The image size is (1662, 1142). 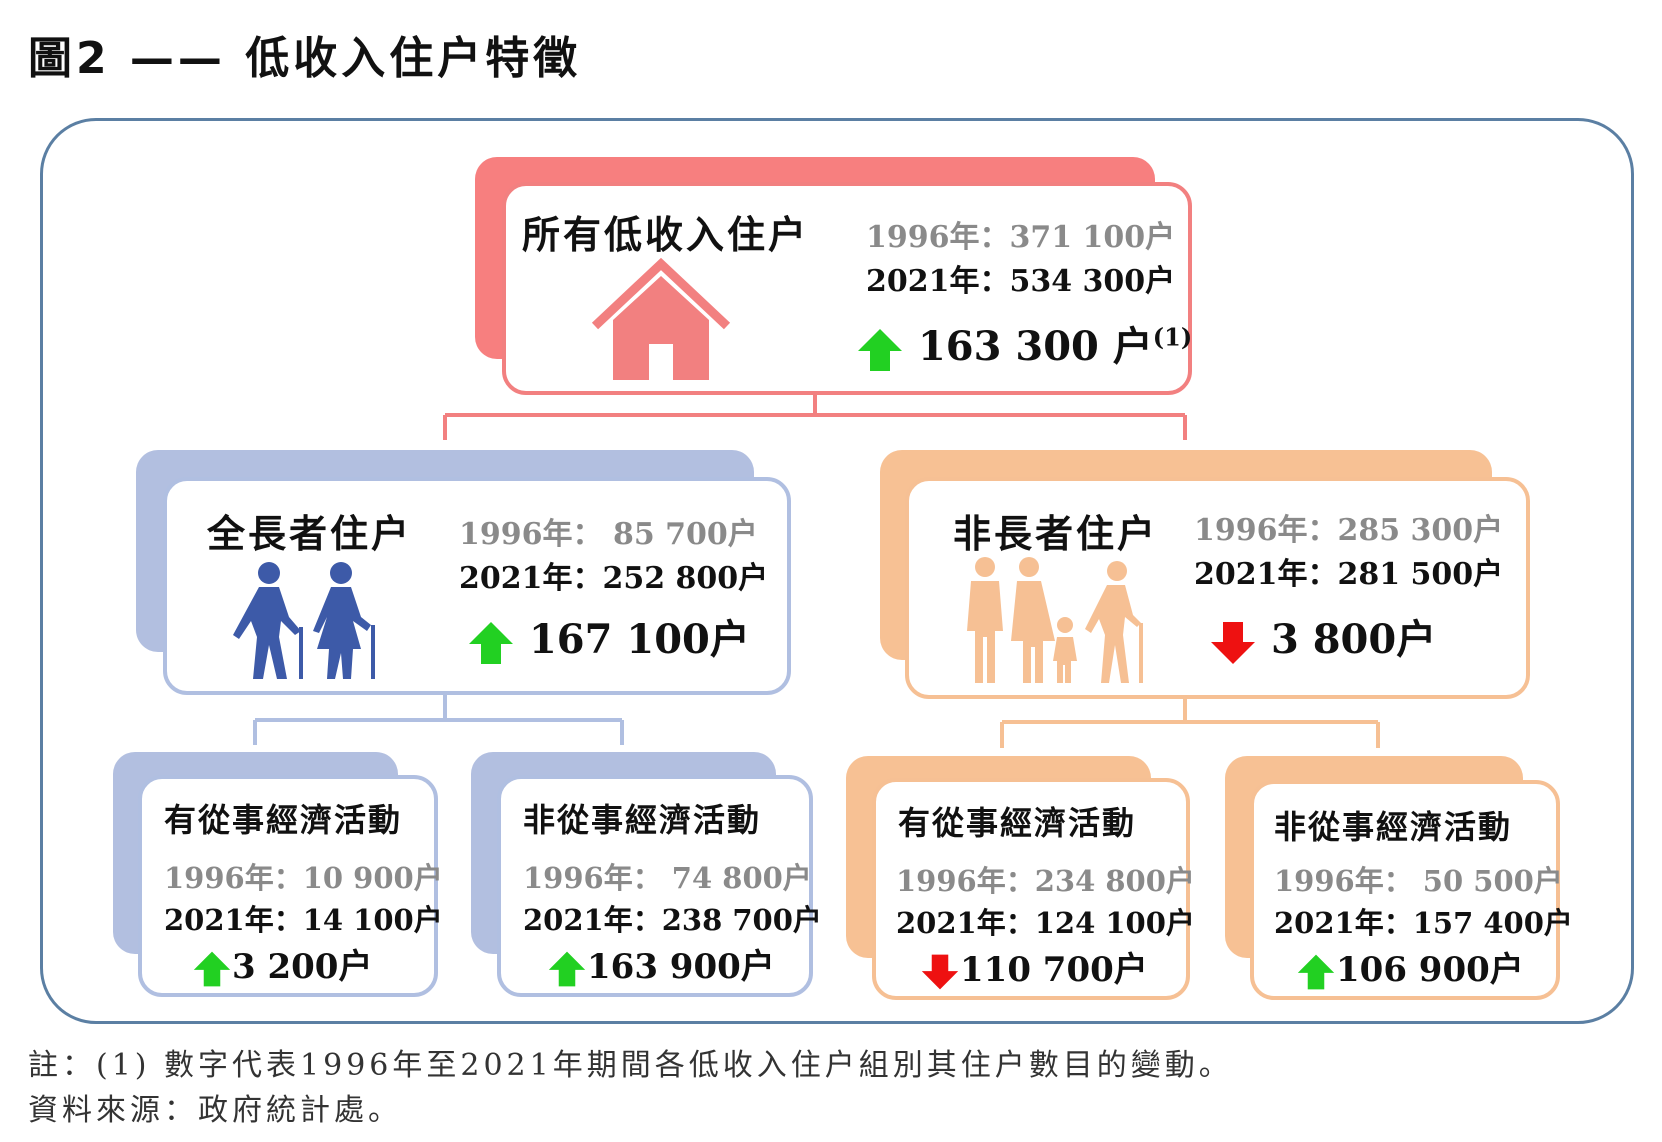 I want to click on elderly-sub0-1996: 1996年：10 900户, so click(x=303, y=878).